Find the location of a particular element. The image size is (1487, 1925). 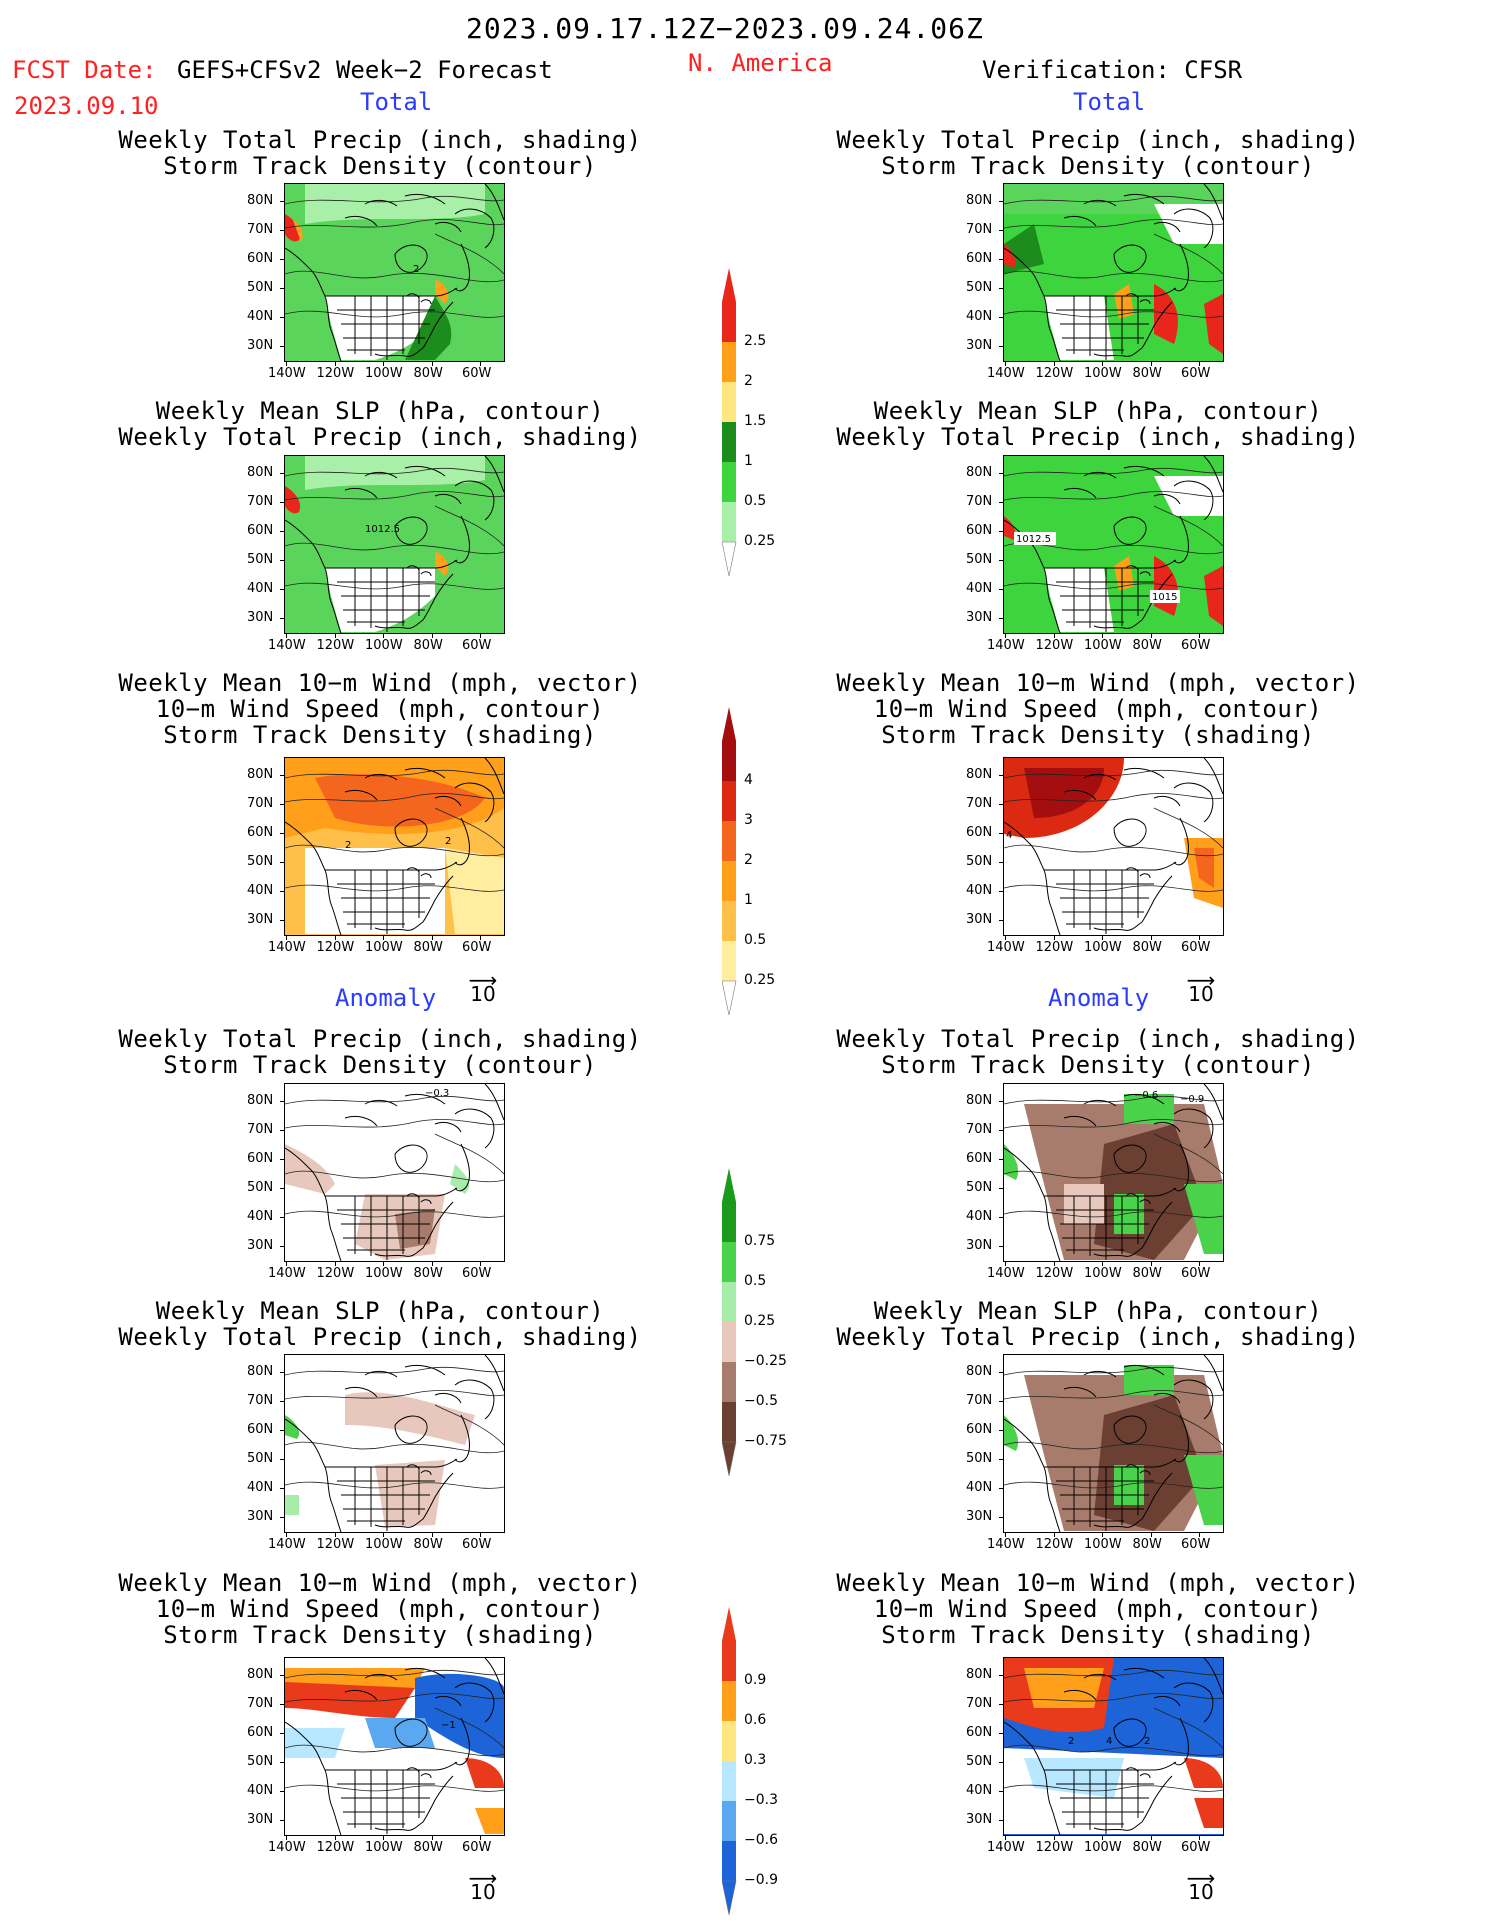

fcst-date-label: FCST Date: is located at coordinates (84, 70).